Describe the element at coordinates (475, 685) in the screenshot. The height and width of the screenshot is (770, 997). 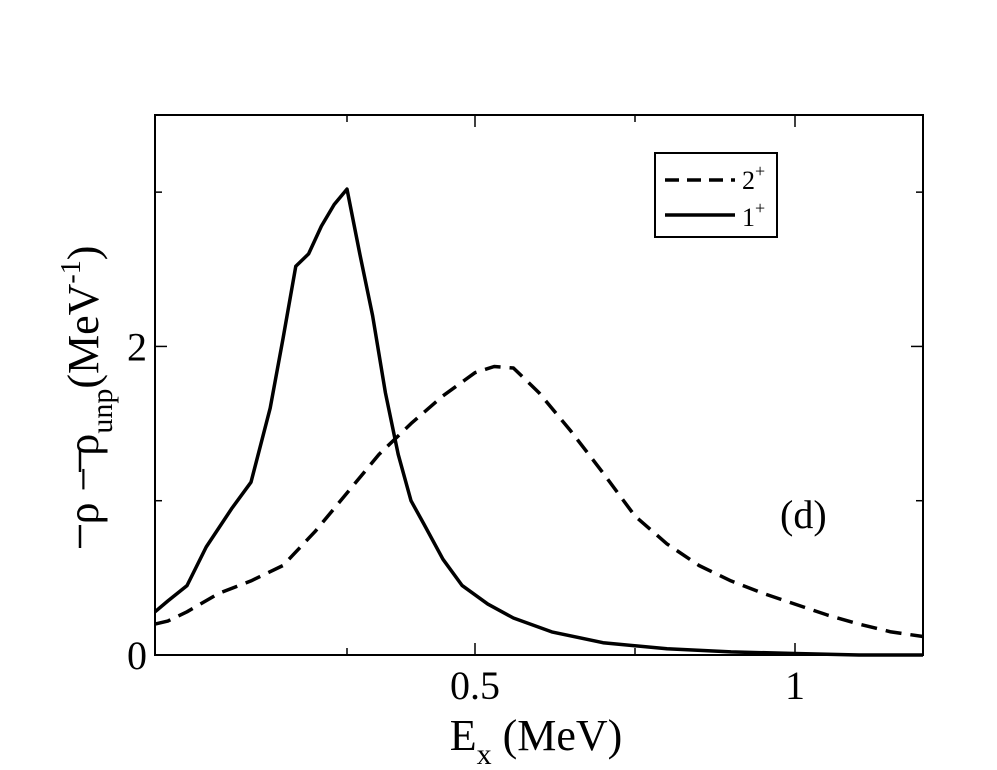
I see `x-tick-label: 0.5` at that location.